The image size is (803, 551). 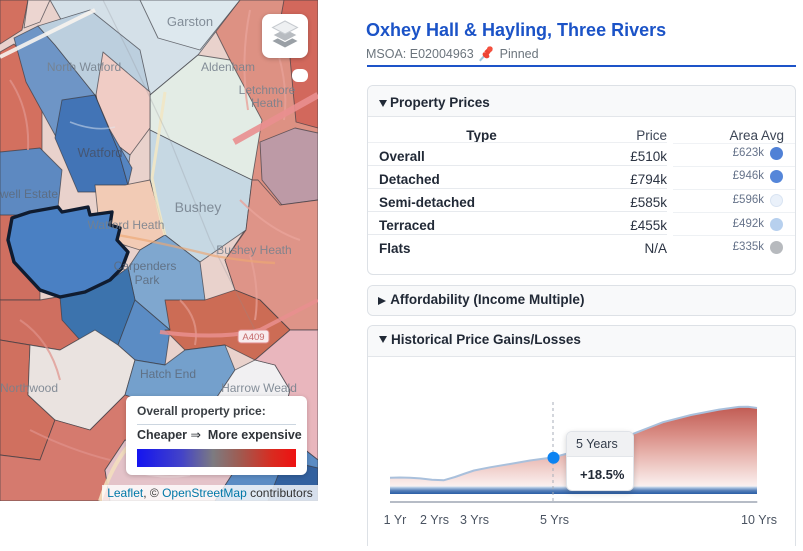 What do you see at coordinates (190, 21) in the screenshot?
I see `svg-text: Garston` at bounding box center [190, 21].